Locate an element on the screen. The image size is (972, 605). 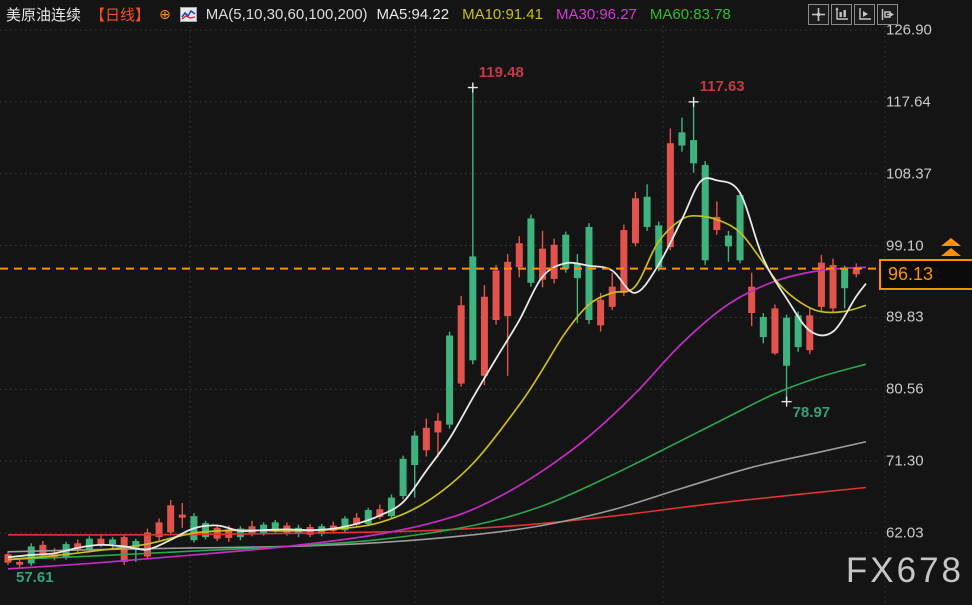
add-indicator-icon: ⊕ is located at coordinates (165, 14).